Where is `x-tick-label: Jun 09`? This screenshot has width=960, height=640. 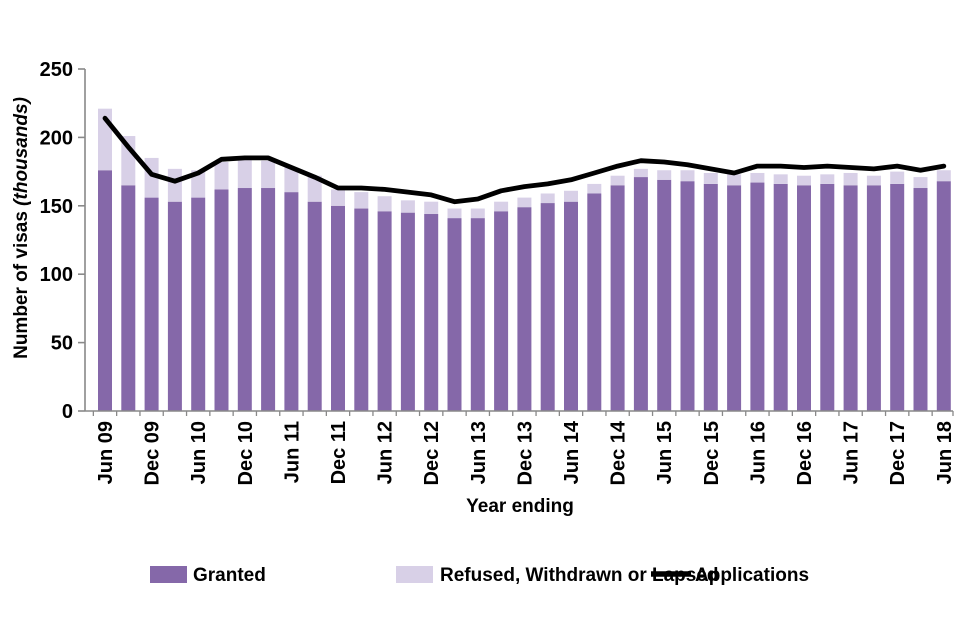
x-tick-label: Jun 09 is located at coordinates (106, 452).